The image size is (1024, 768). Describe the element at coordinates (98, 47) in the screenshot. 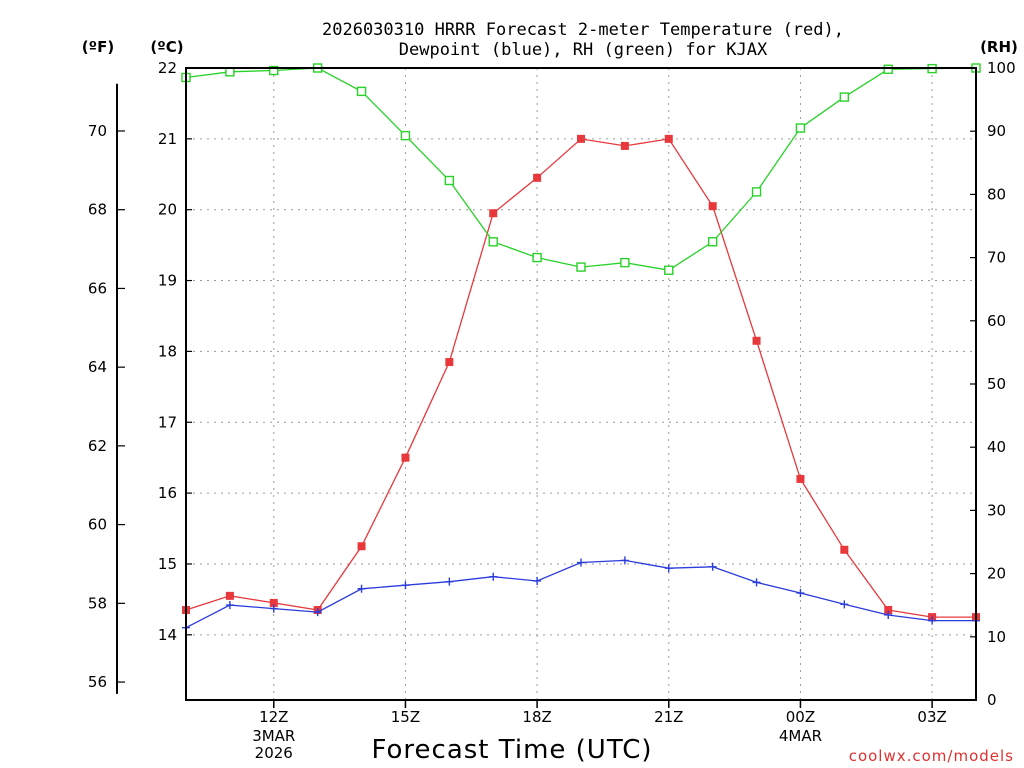

I see `fahrenheit-unit-label: (ºF)` at that location.